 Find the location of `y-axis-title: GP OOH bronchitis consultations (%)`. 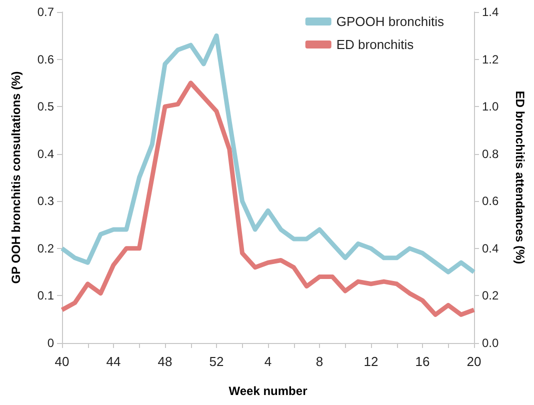

y-axis-title: GP OOH bronchitis consultations (%) is located at coordinates (16, 177).